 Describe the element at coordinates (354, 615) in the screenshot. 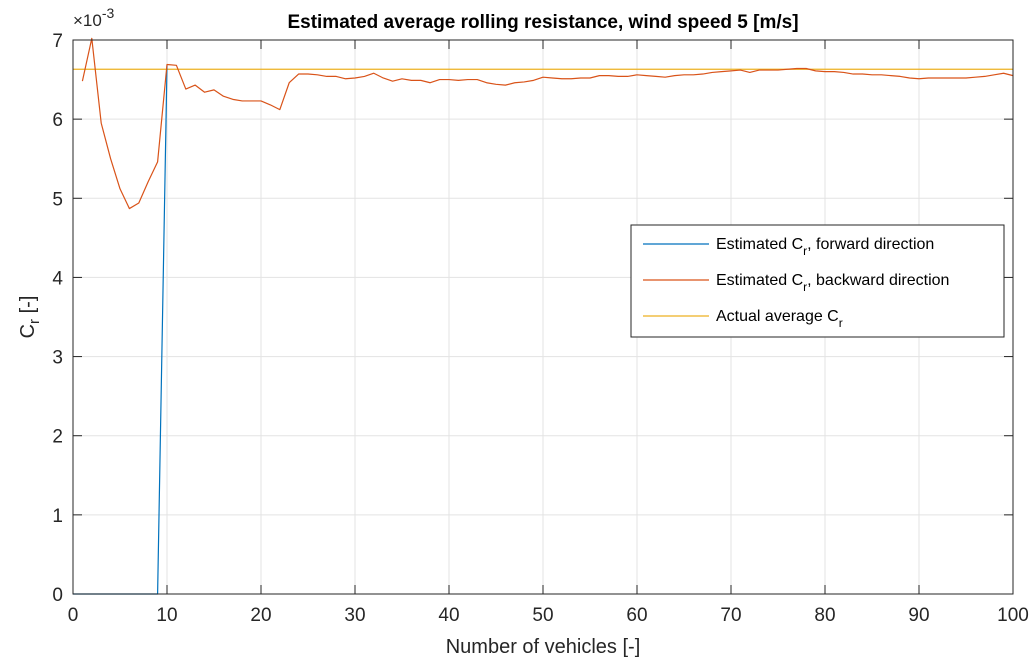

I see `x-tick-label: 30` at that location.